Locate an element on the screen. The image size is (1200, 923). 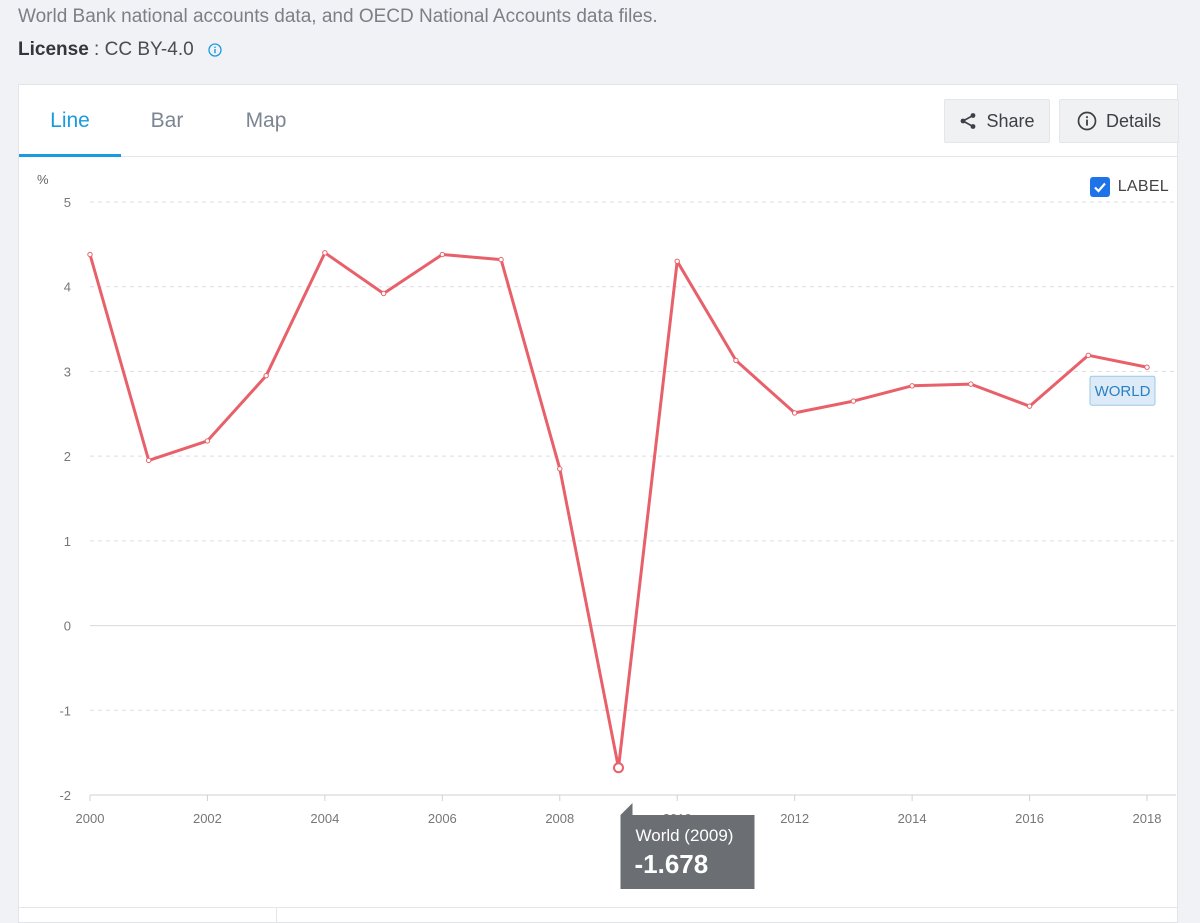
label-checkbox is located at coordinates (1099, 187).